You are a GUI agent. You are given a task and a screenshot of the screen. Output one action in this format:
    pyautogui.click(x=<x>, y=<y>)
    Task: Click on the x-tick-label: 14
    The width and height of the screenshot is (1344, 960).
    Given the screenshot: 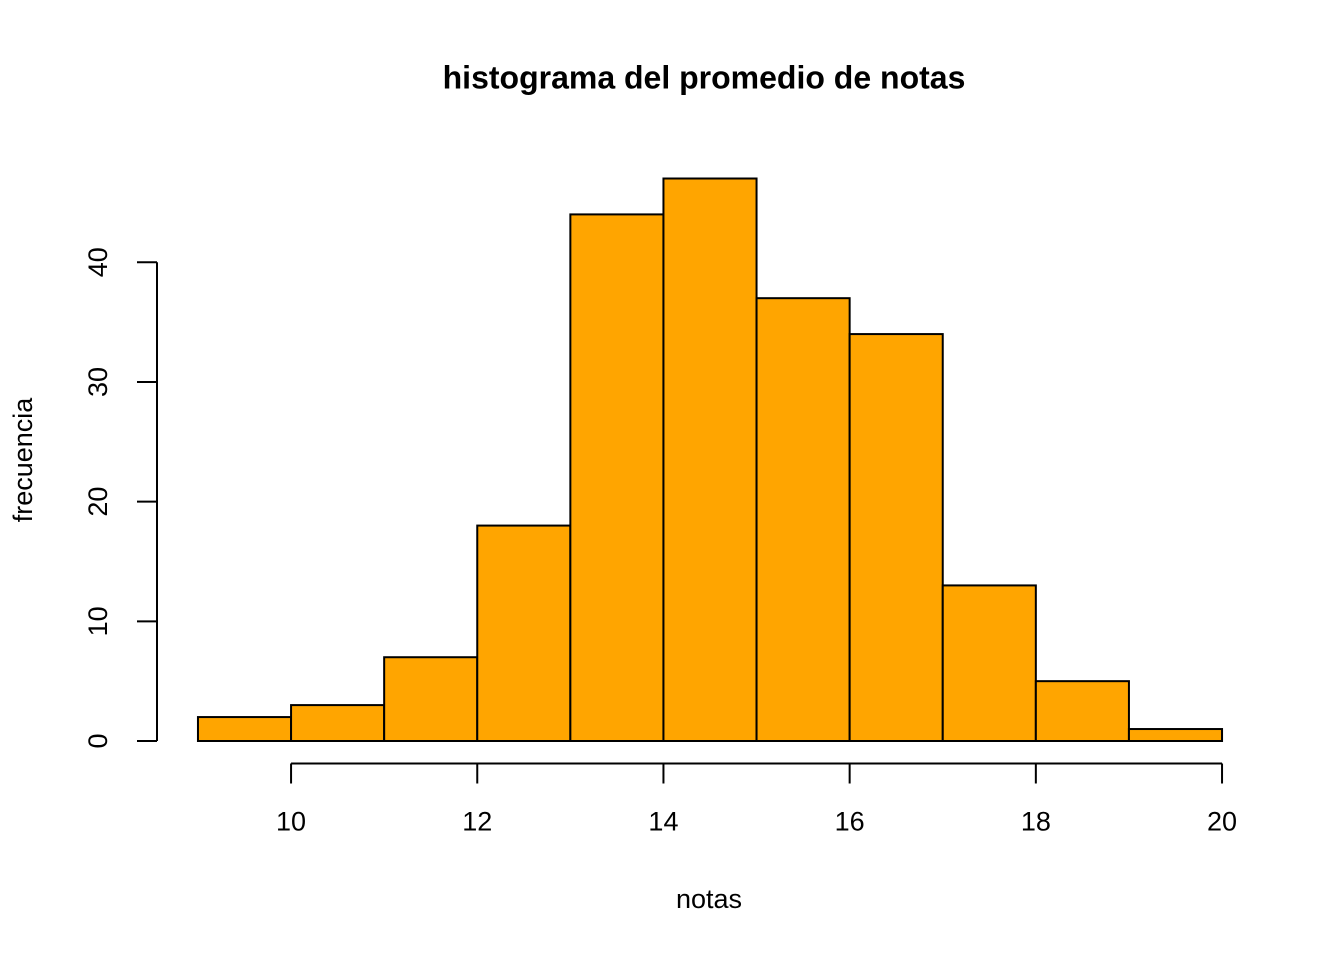 What is the action you would take?
    pyautogui.click(x=663, y=822)
    